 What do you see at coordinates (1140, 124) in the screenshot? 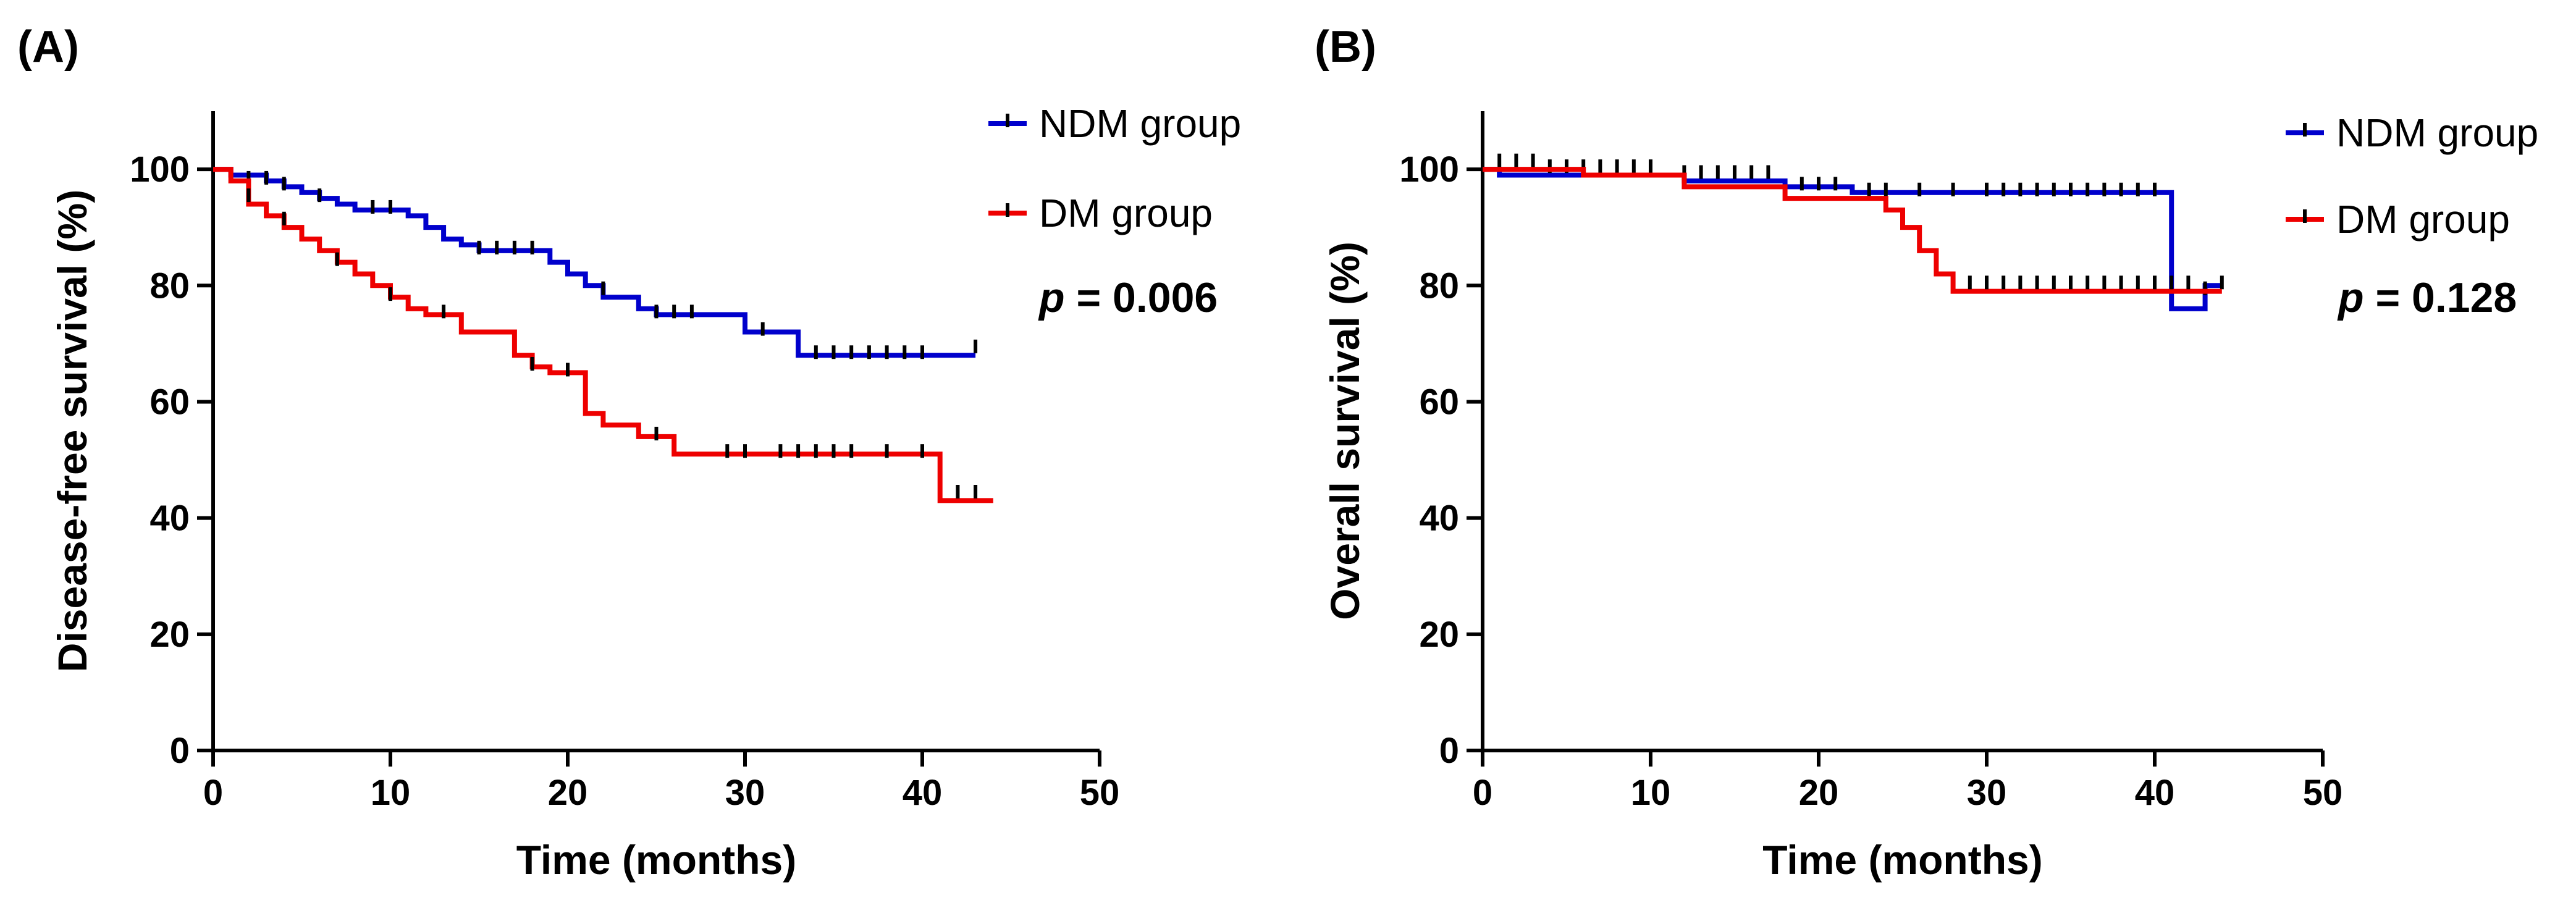
I see `panel-a-series-ndm-legend-label: NDM group` at bounding box center [1140, 124].